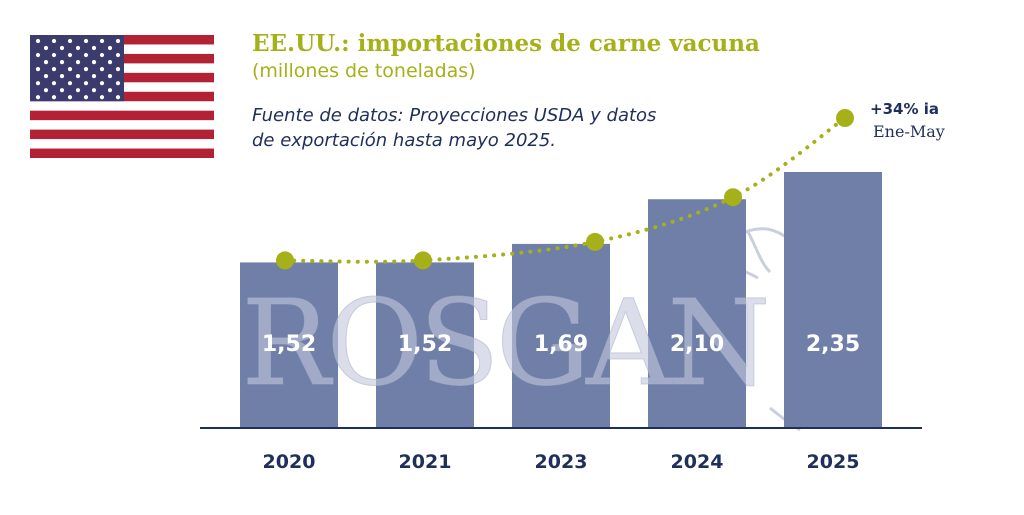 The image size is (1024, 515). I want to click on bar-2023, so click(561, 335).